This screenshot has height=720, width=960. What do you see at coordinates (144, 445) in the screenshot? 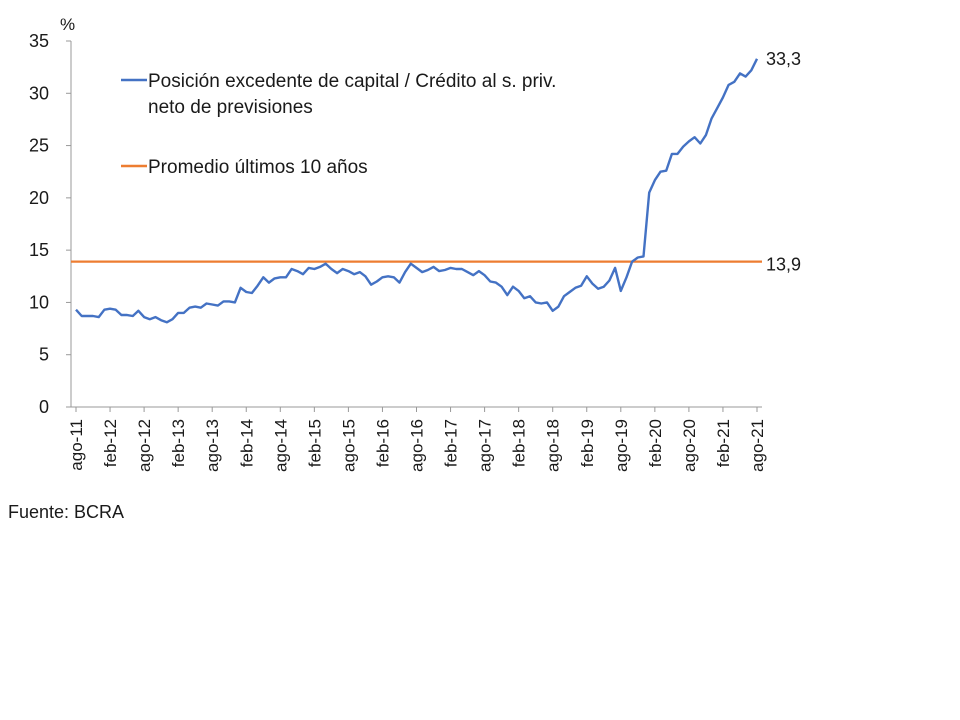
I see `x-tick-label: ago-12` at bounding box center [144, 445].